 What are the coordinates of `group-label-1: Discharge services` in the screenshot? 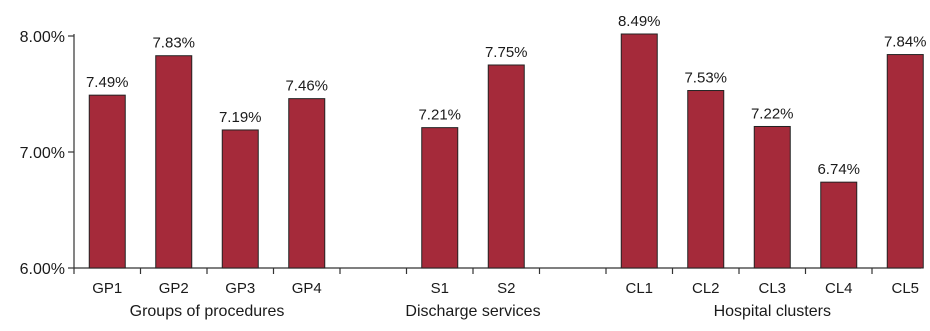 It's located at (472, 311).